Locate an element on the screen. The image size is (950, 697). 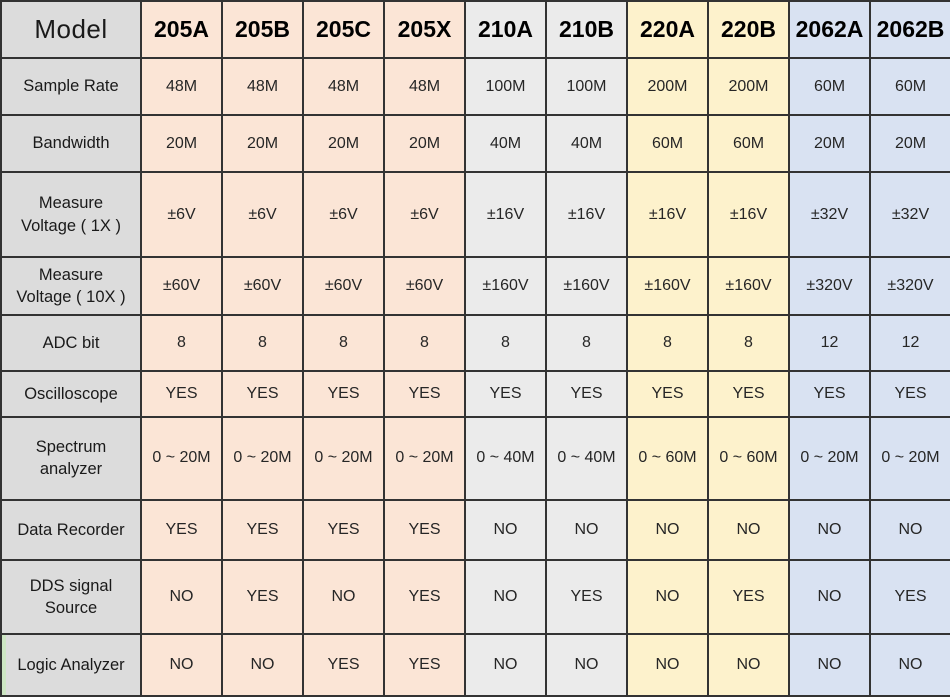
model-header-205B: 205B is located at coordinates (262, 29).